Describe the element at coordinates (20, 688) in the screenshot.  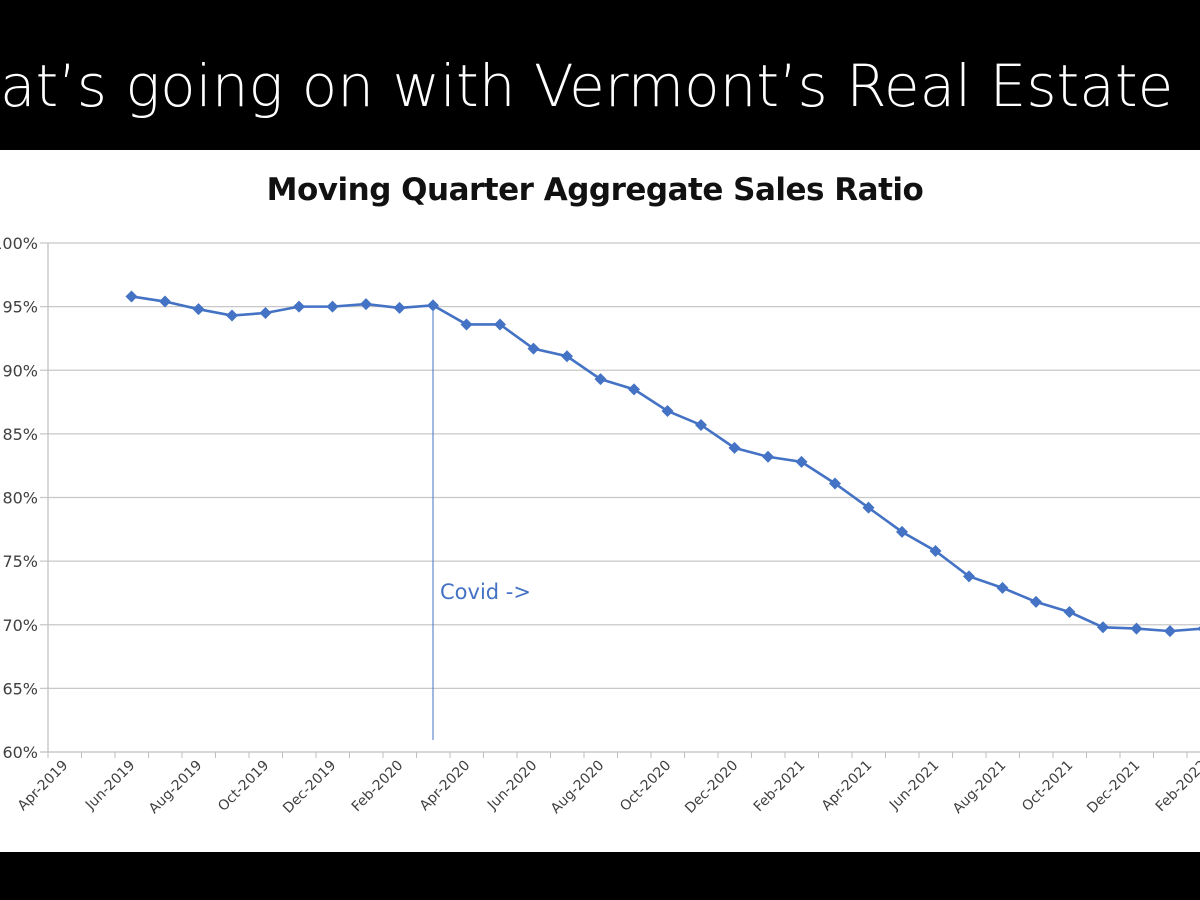
I see `y-tick-label: 65%` at that location.